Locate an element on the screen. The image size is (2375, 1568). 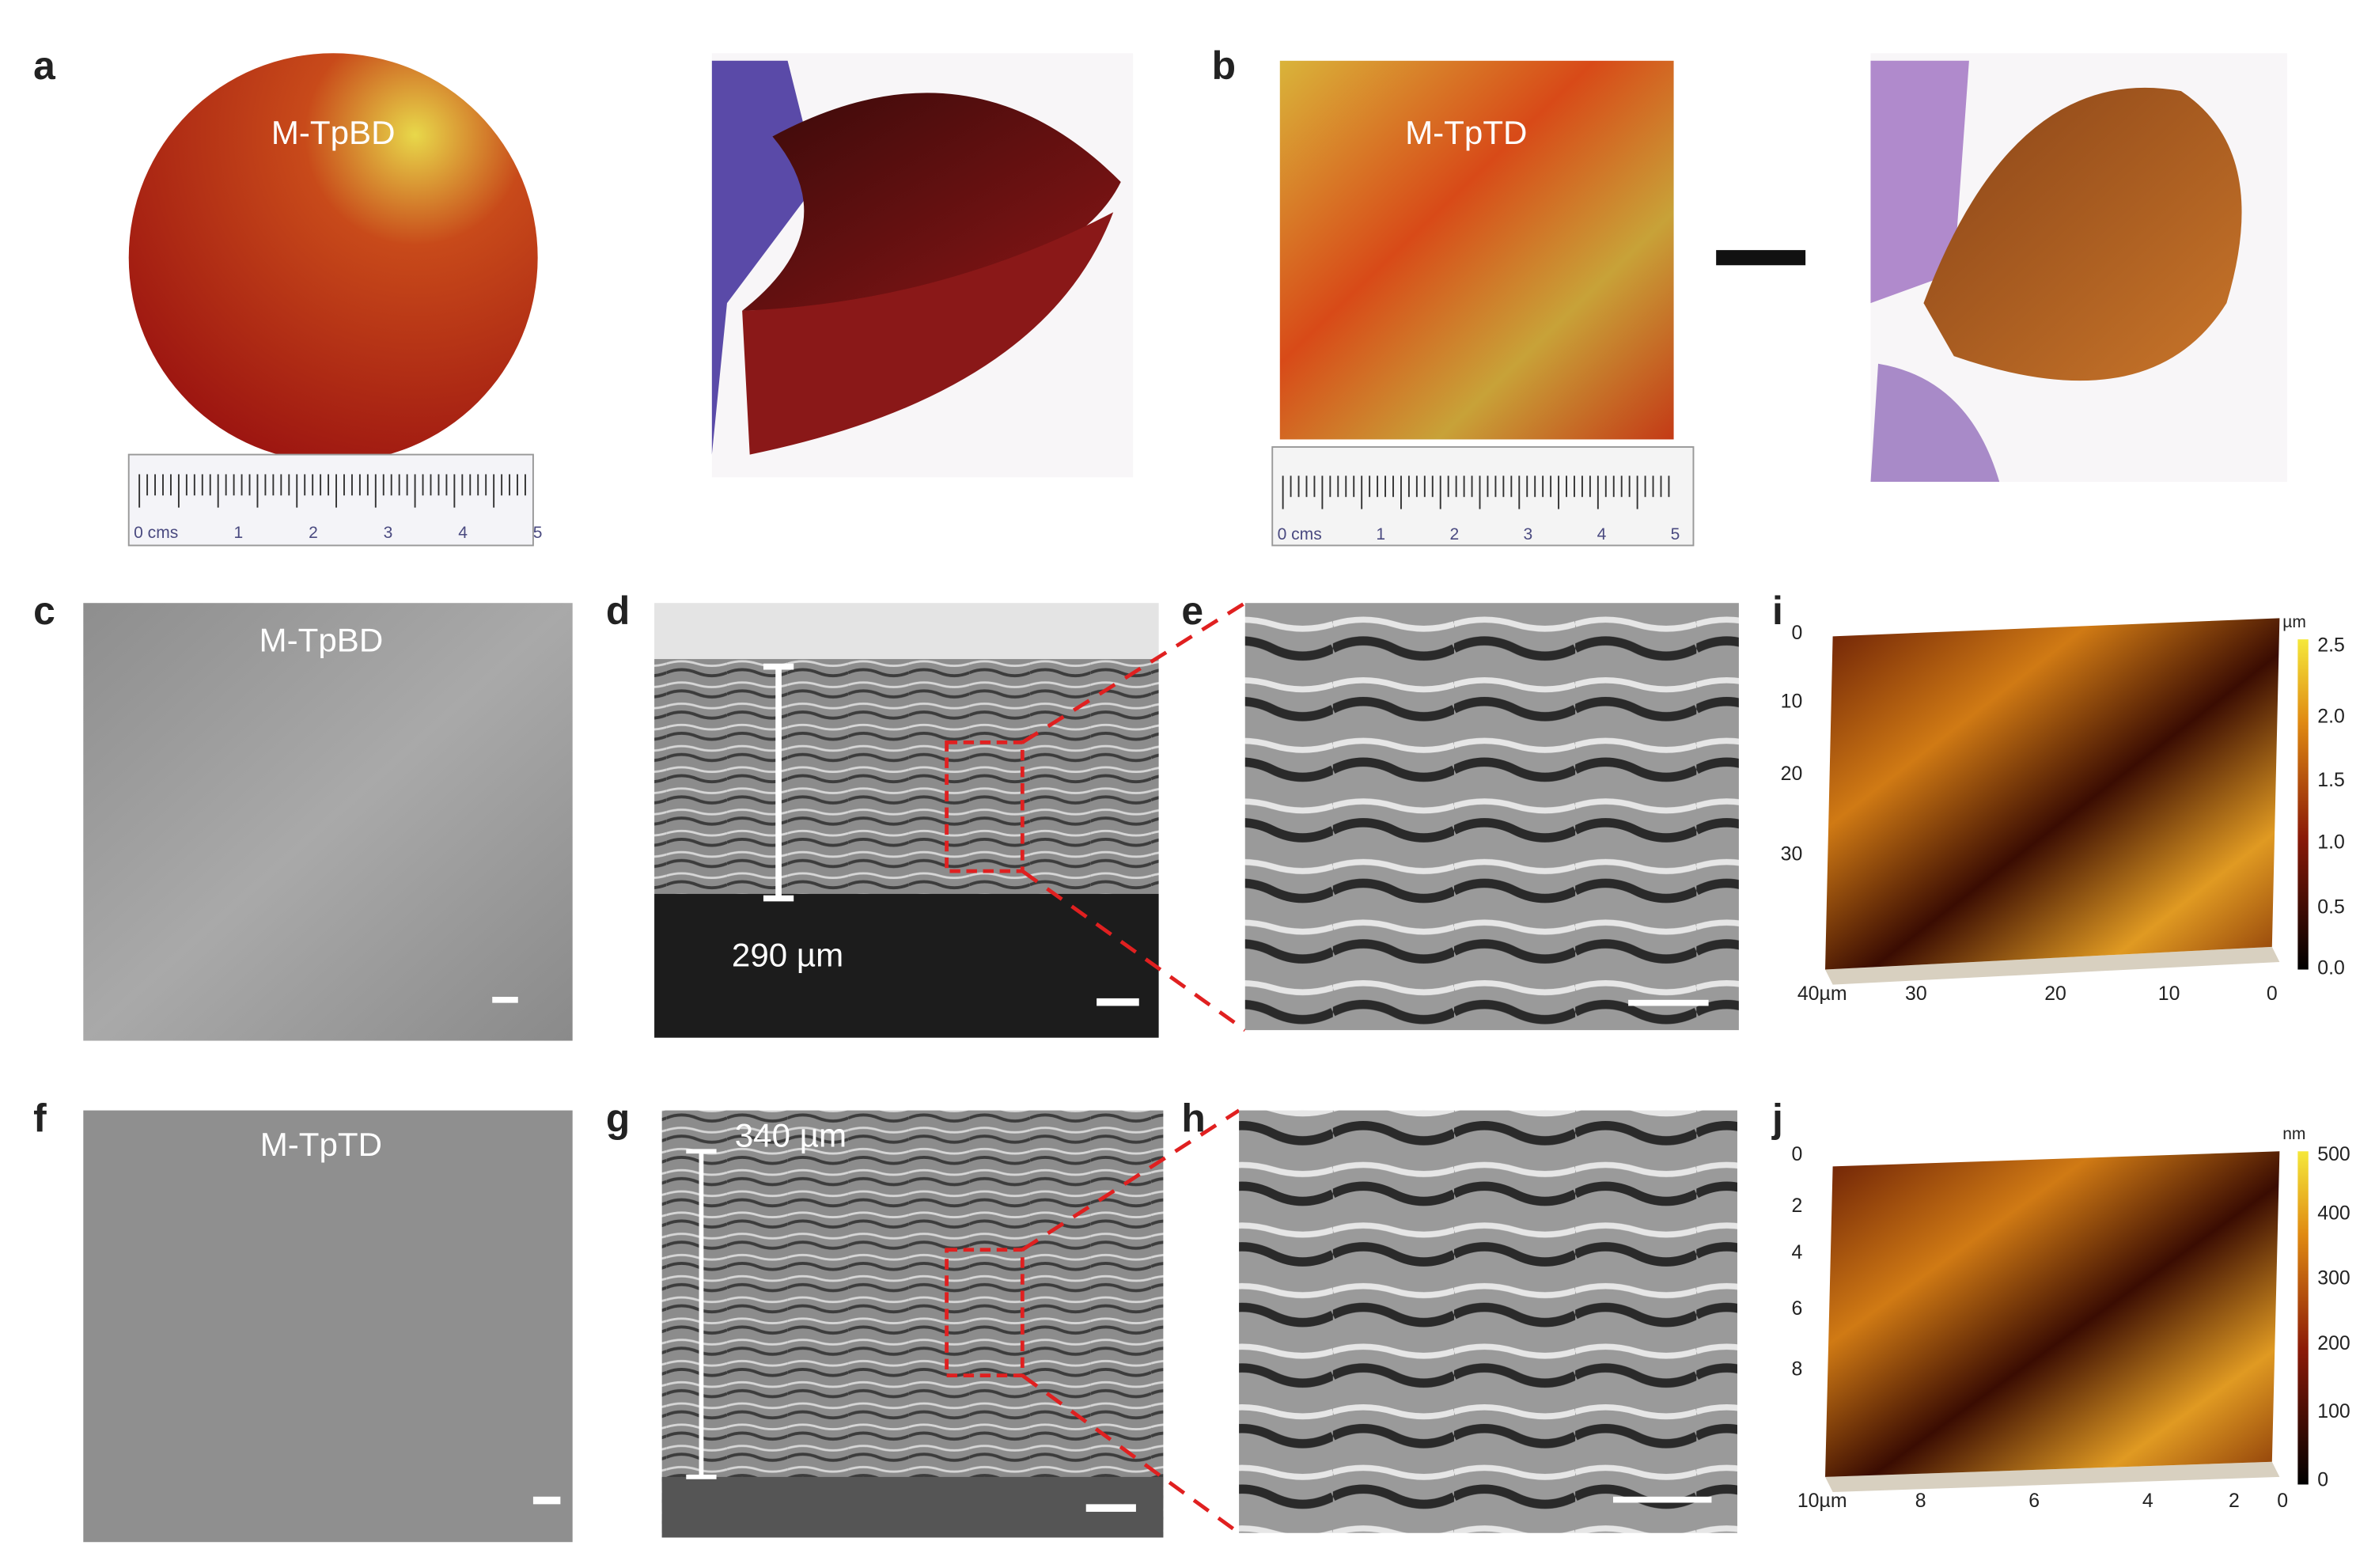
panel-label: g is located at coordinates (618, 1118).